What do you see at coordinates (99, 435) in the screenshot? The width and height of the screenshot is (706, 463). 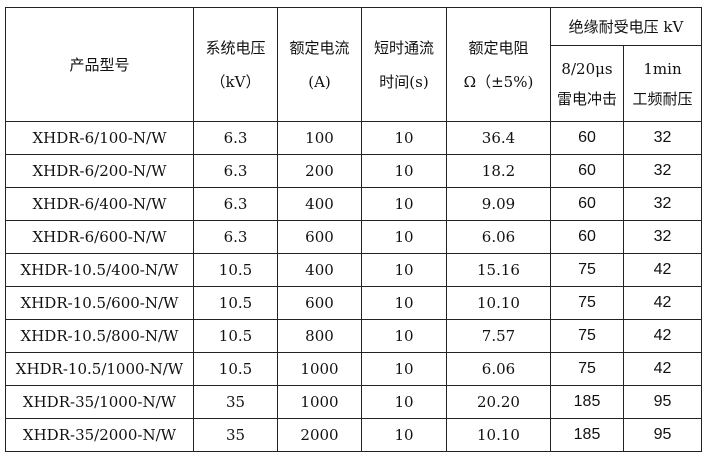 I see `cell-model: XHDR-35/2000-N/W` at bounding box center [99, 435].